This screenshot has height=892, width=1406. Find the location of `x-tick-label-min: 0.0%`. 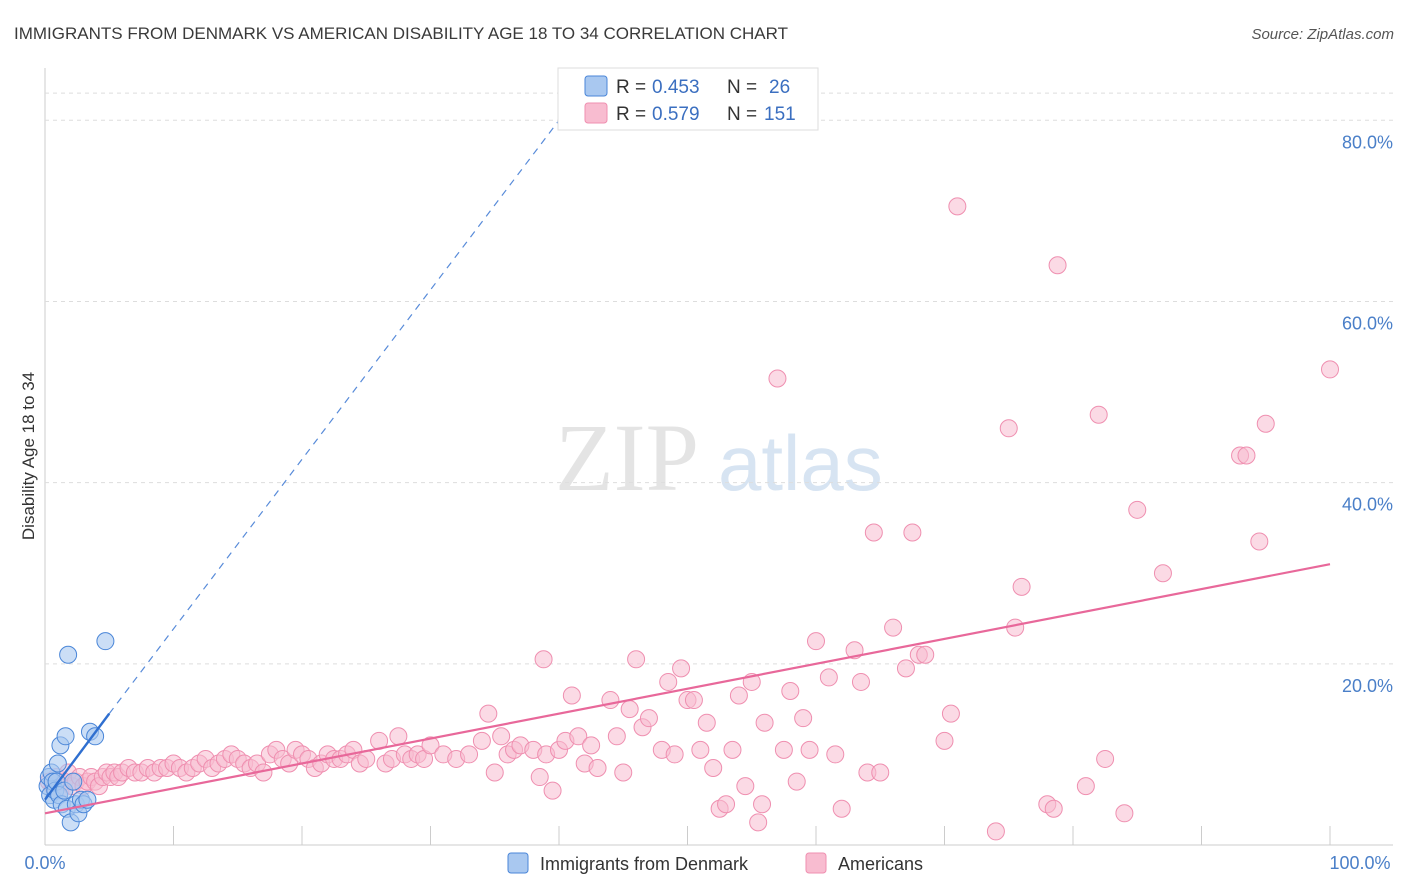

x-tick-label-min: 0.0% is located at coordinates (44, 863).